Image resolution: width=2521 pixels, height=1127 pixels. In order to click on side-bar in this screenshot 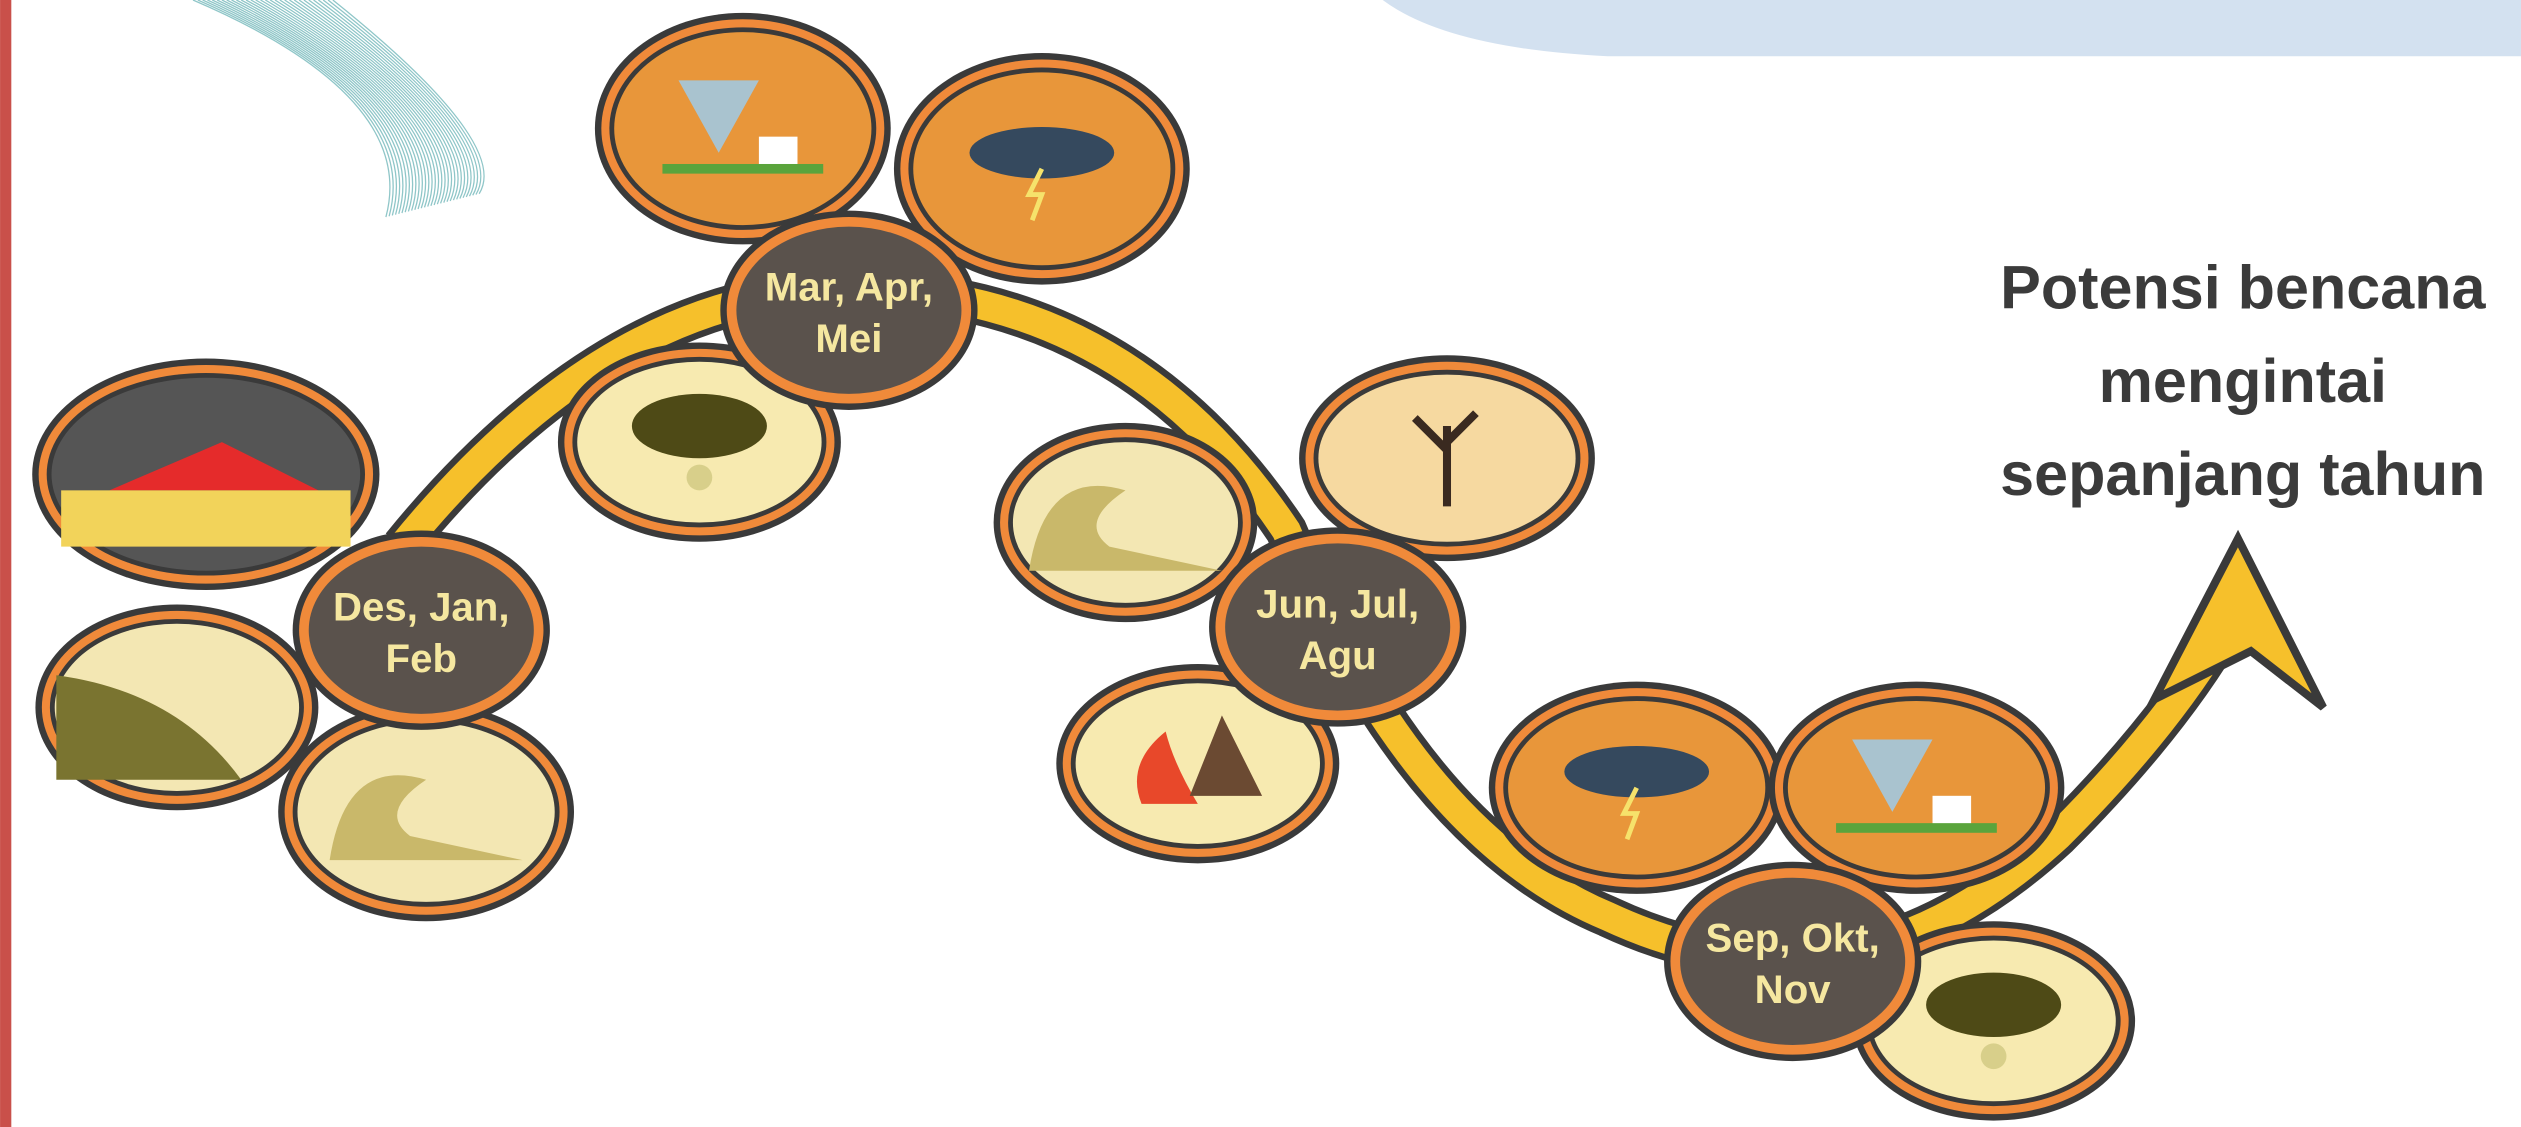, I will do `click(6, 563)`.